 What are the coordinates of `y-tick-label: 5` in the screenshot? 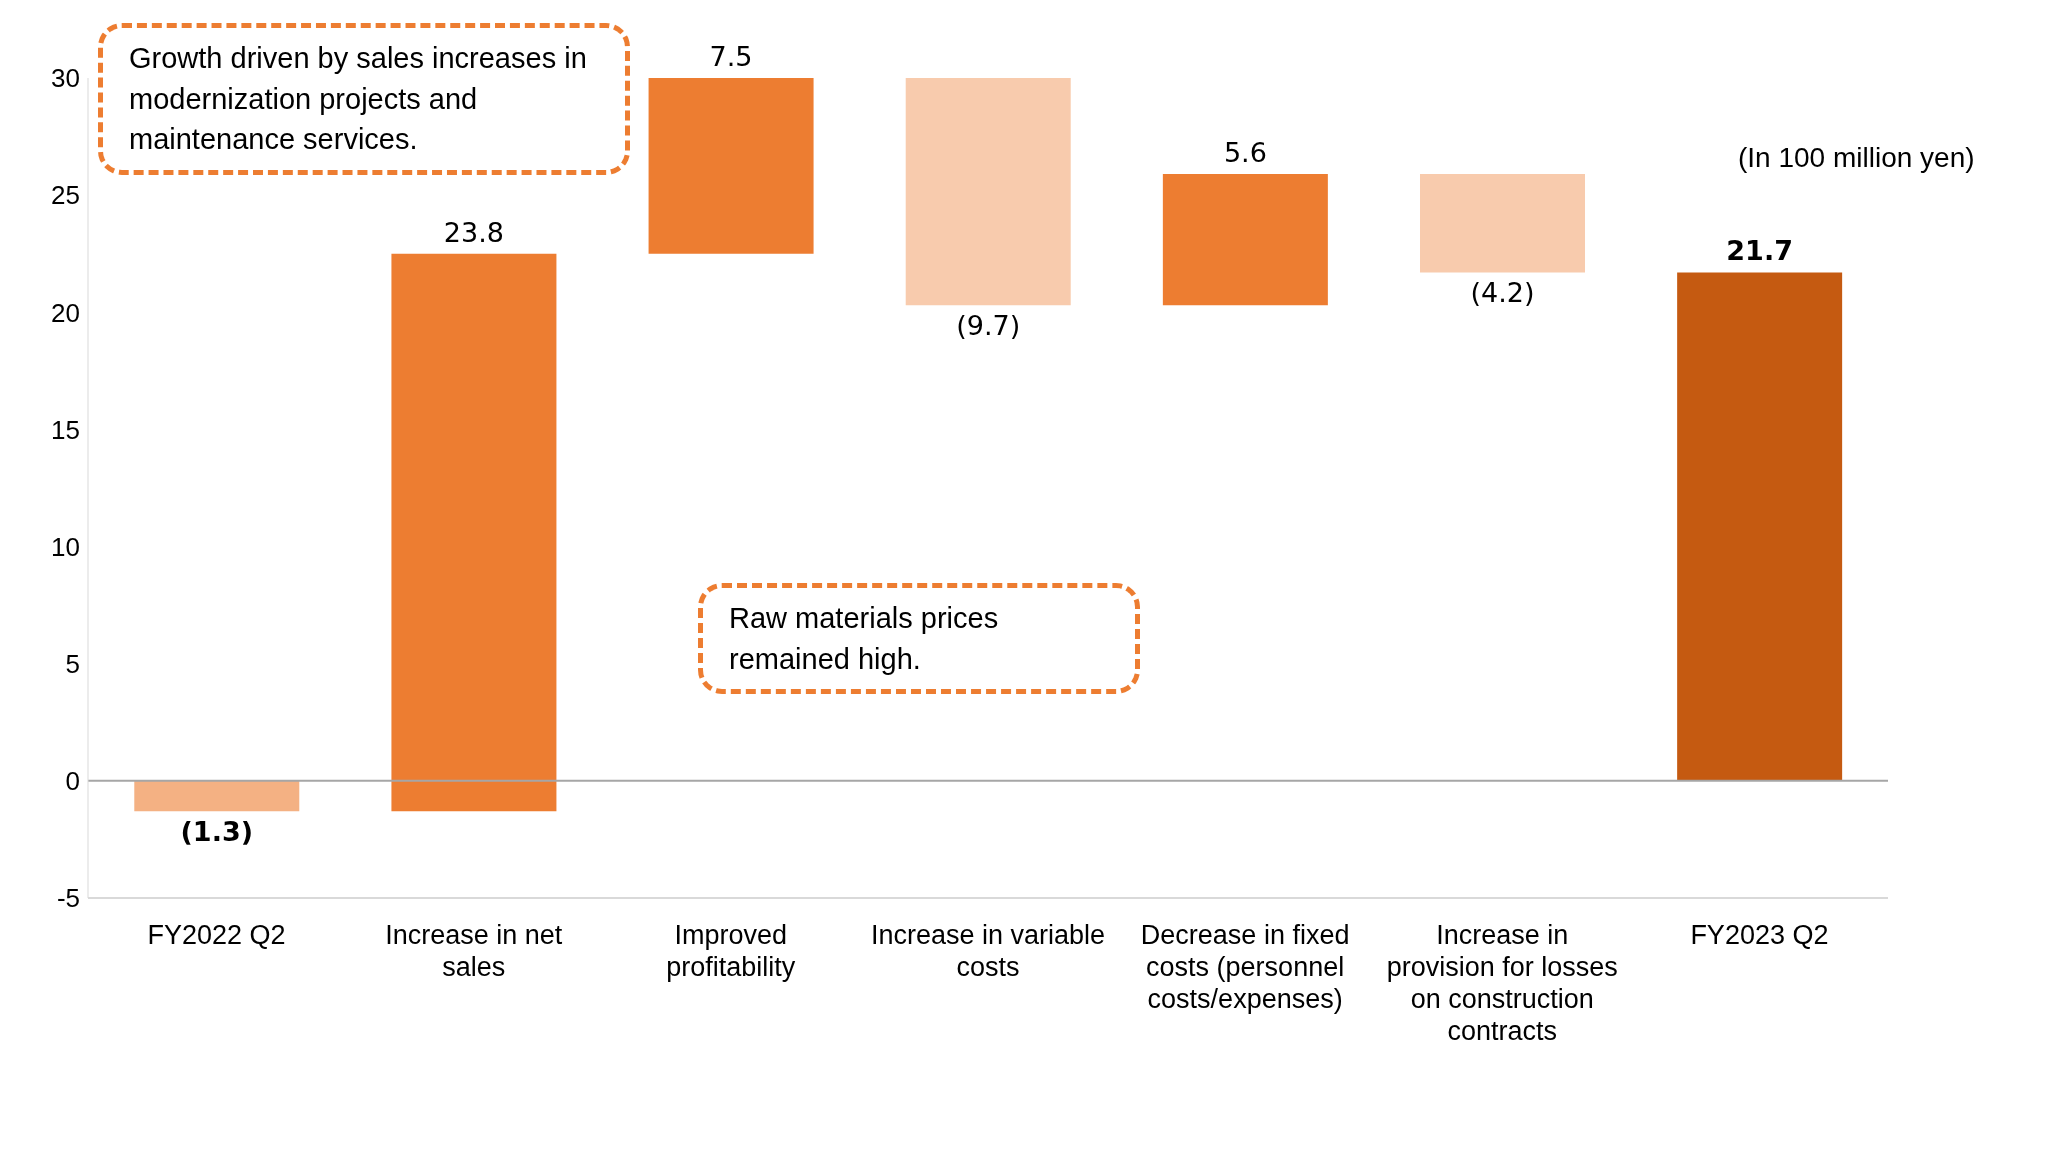 It's located at (72, 663).